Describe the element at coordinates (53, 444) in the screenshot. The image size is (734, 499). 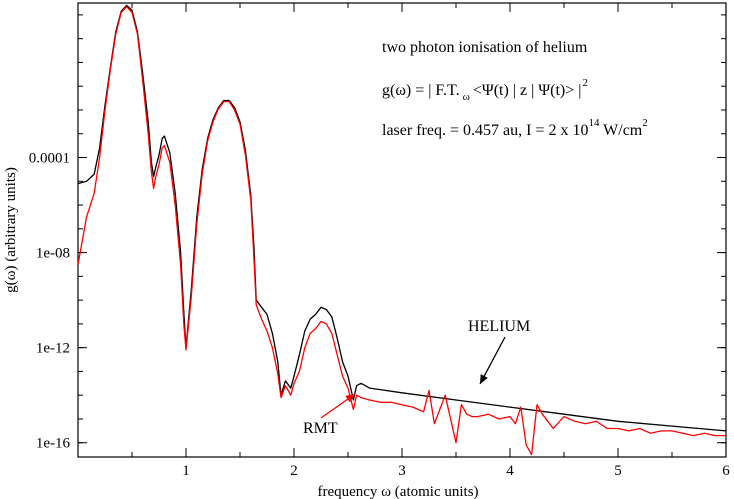
I see `y-tick-label: 1e-16` at that location.